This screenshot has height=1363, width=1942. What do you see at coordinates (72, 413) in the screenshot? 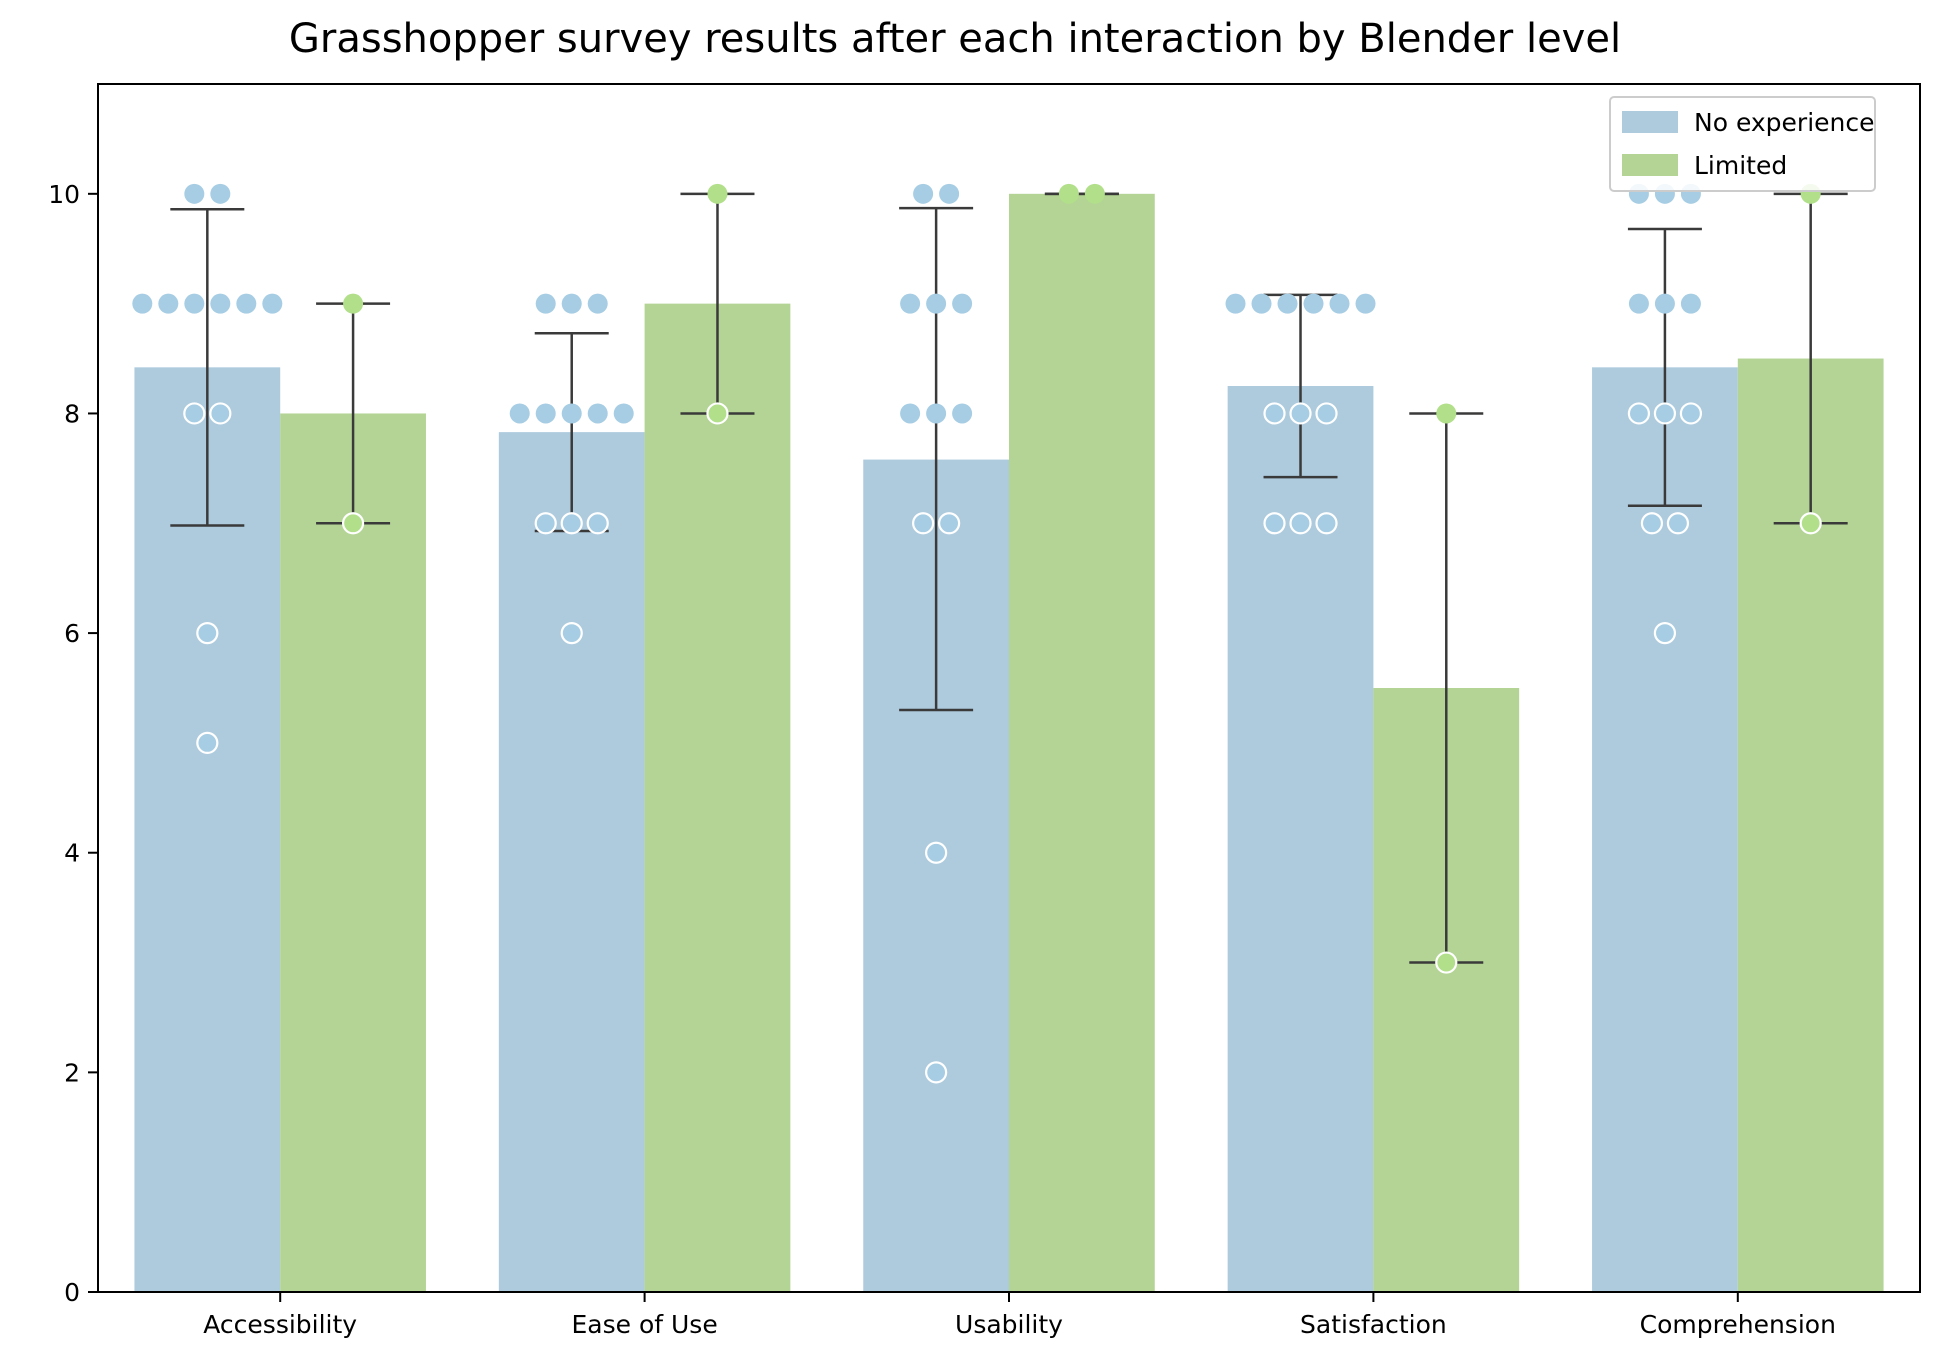
I see `y-tick-label: 8` at bounding box center [72, 413].